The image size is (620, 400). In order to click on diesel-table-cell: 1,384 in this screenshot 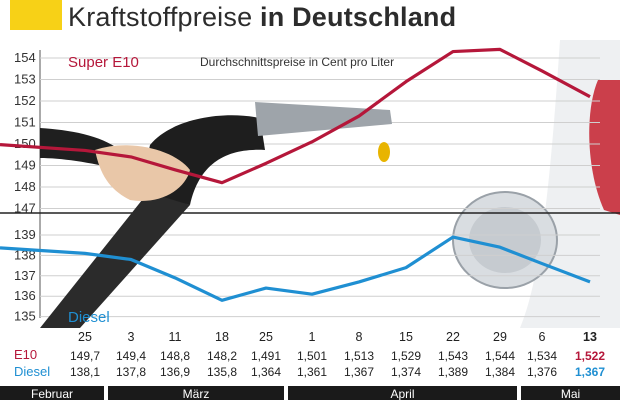, I will do `click(500, 372)`.